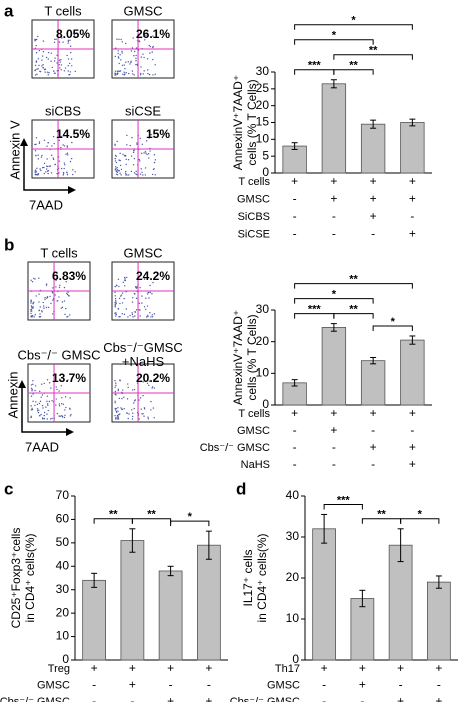 The height and width of the screenshot is (702, 474). What do you see at coordinates (63, 636) in the screenshot?
I see `y-tick-label: 10` at bounding box center [63, 636].